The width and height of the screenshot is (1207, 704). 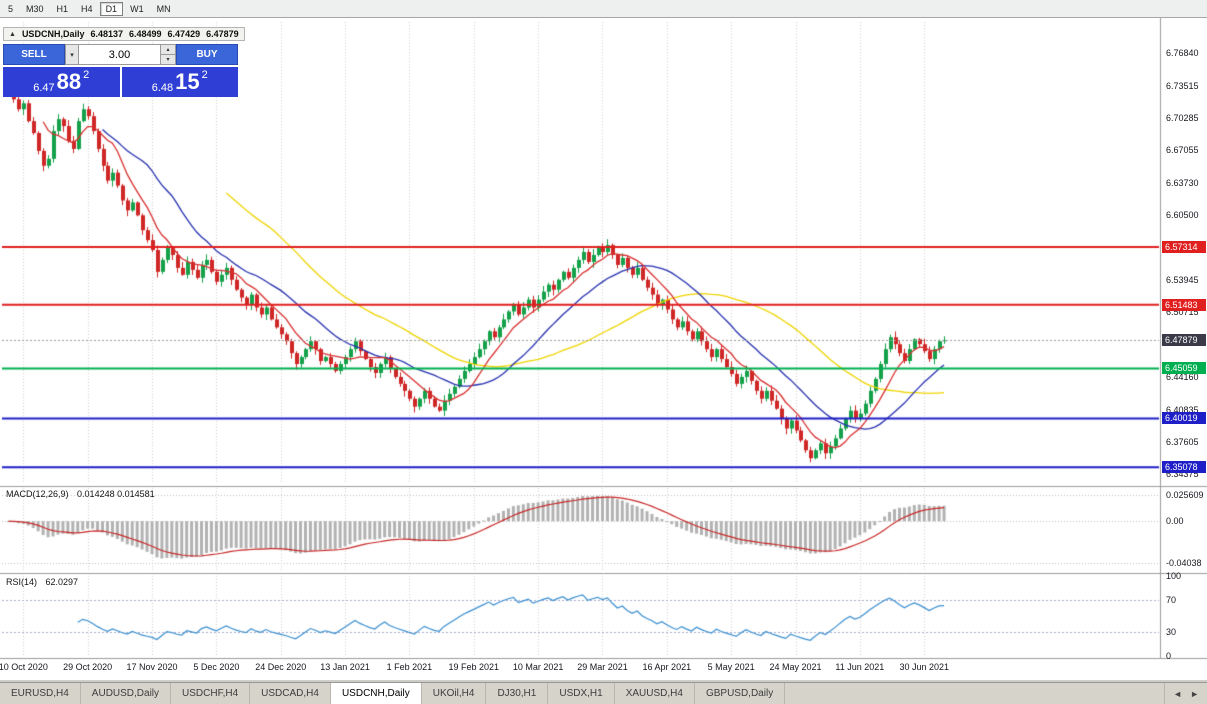 I want to click on chevron-down-icon: ▾, so click(x=72, y=55).